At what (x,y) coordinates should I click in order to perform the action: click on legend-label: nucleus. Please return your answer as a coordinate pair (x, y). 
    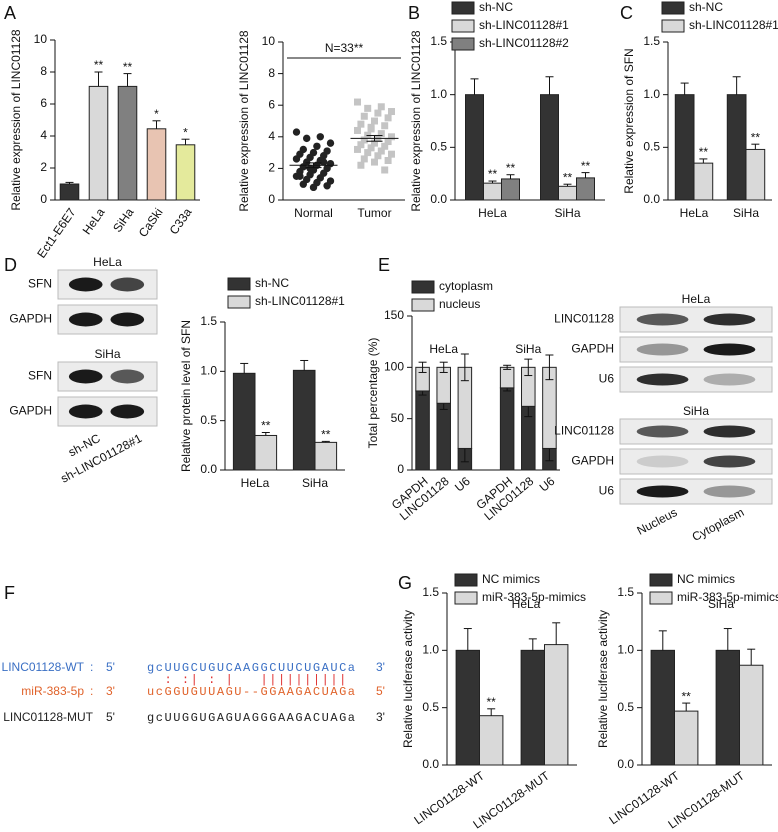
    Looking at the image, I should click on (459, 304).